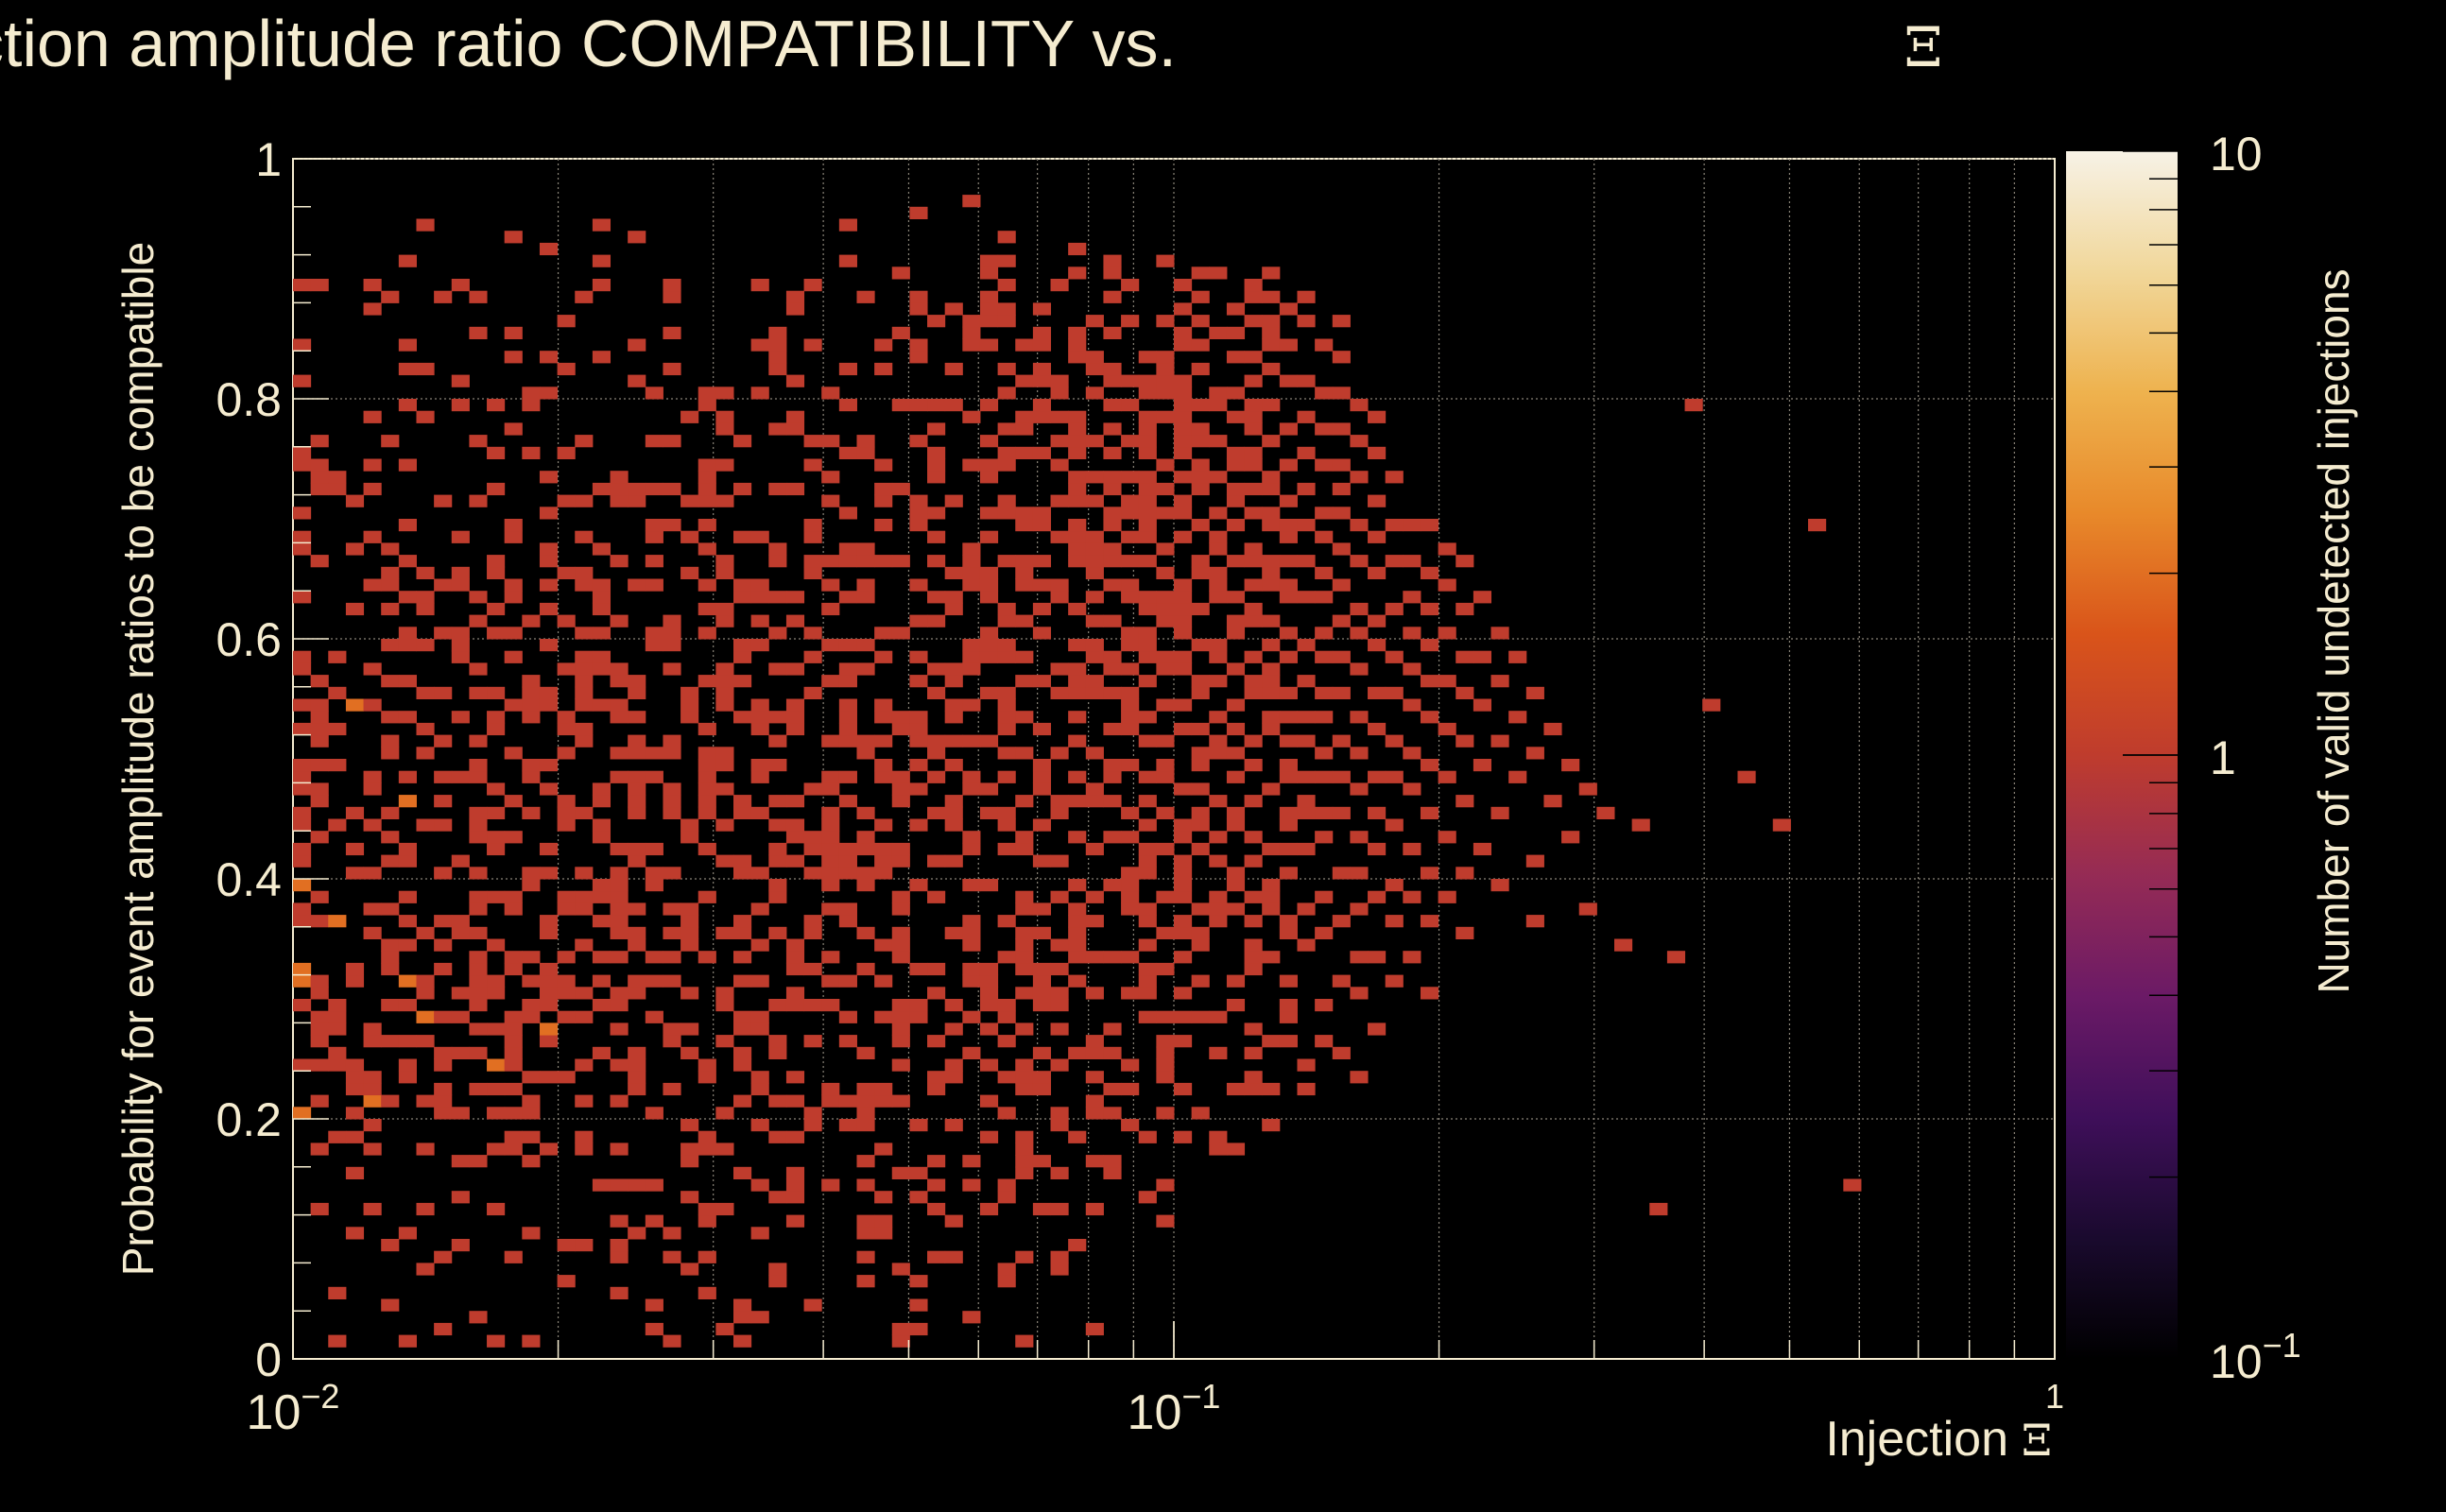  What do you see at coordinates (2150, 755) in the screenshot?
I see `color-scale-ticks` at bounding box center [2150, 755].